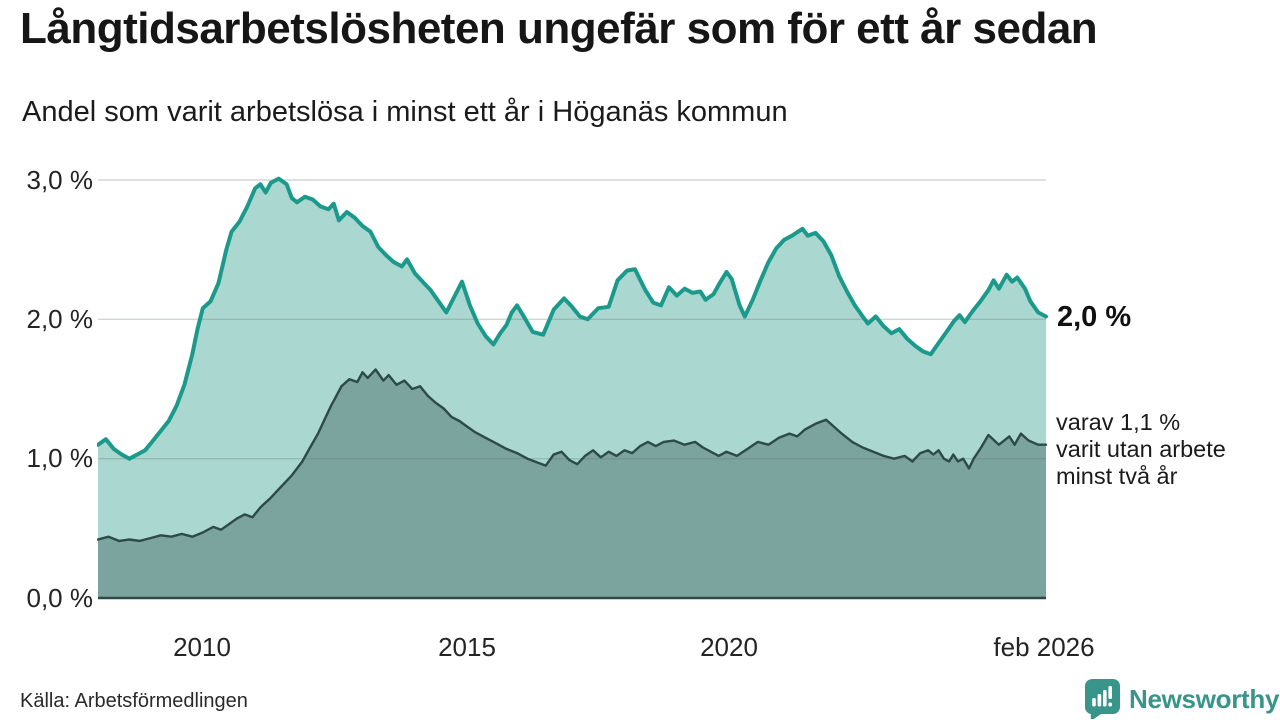 This screenshot has width=1280, height=720. I want to click on y-tick-label-1: 1,0 %, so click(60, 458).